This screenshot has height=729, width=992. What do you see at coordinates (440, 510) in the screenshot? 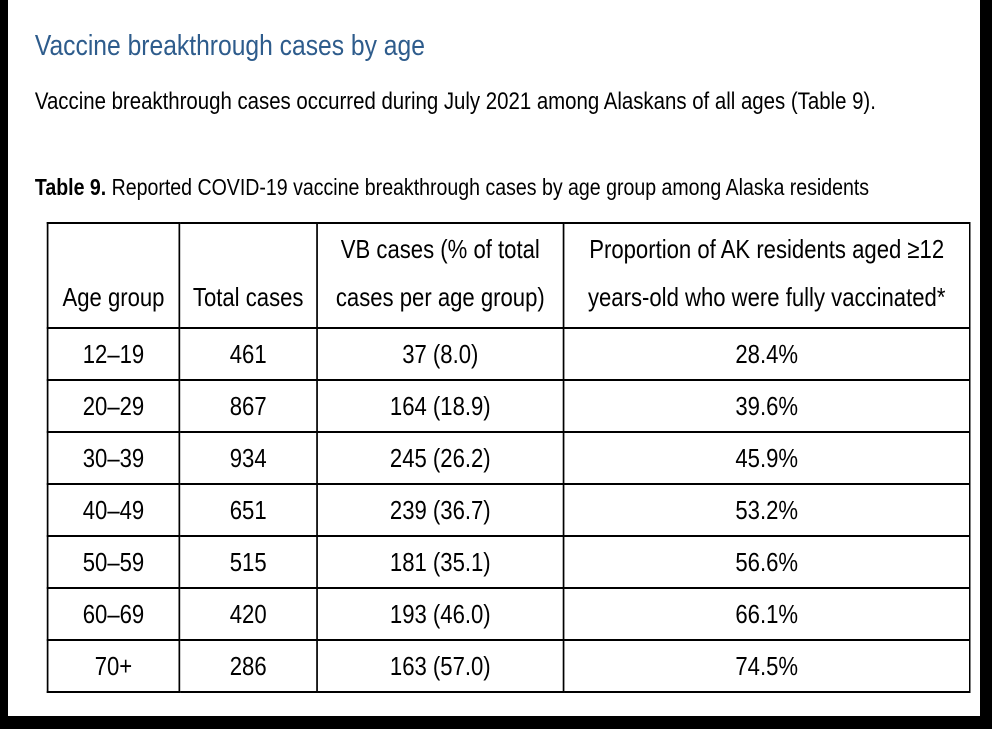
I see `table-cell: 239 (36.7)` at bounding box center [440, 510].